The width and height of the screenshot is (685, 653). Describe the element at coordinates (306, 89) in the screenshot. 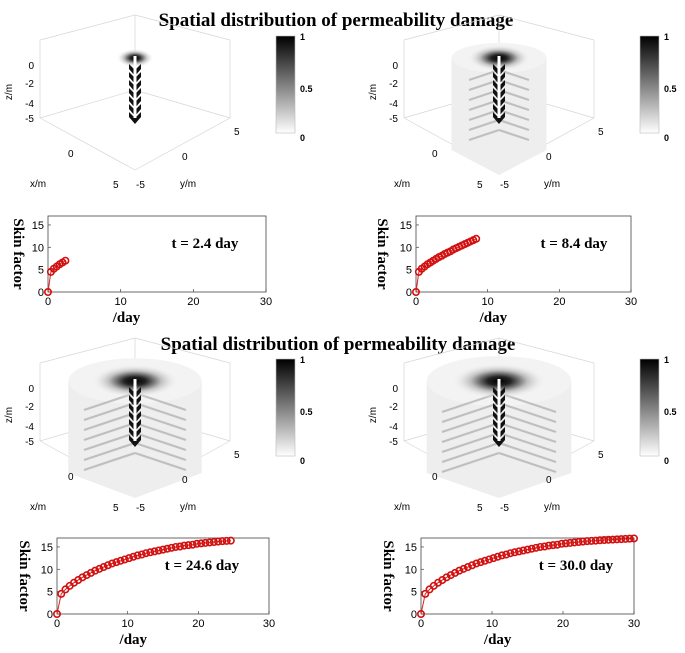

I see `colorbar-tick-label: 0.5` at that location.